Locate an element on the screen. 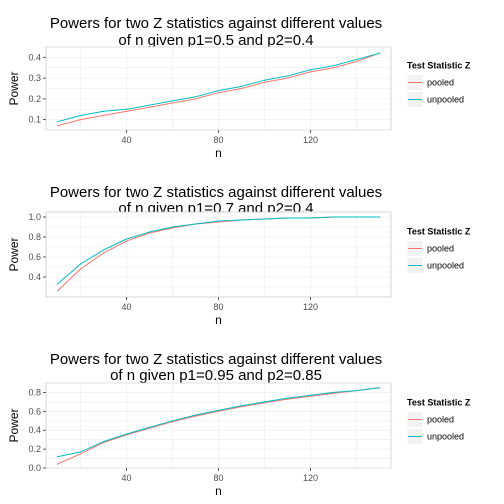 The width and height of the screenshot is (504, 504). chart-title: of n given p1=0.95 and p2=0.85 is located at coordinates (216, 375).